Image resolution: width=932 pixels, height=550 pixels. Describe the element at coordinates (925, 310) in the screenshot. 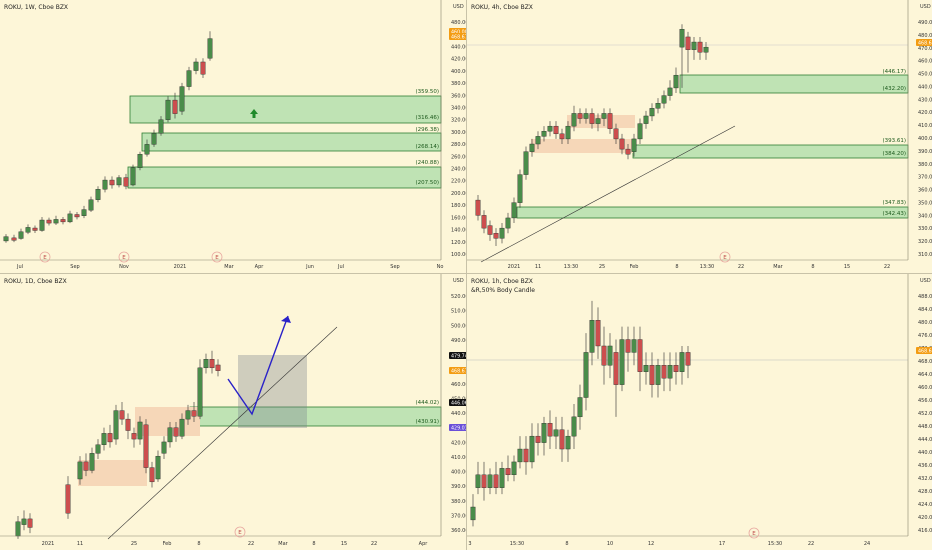

I see `y-tick-label: 484.00` at that location.